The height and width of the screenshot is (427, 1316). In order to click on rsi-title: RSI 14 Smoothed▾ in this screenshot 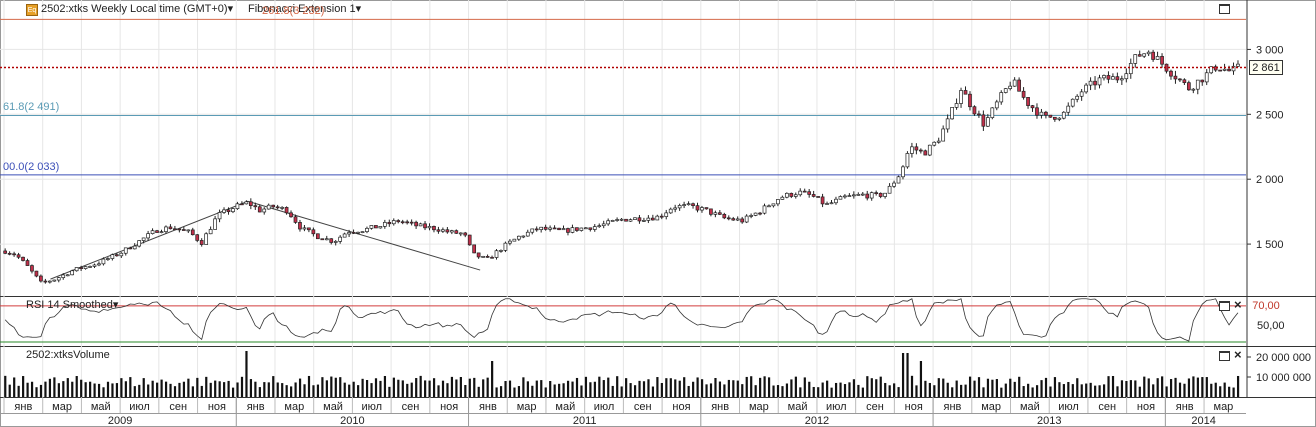, I will do `click(72, 305)`.